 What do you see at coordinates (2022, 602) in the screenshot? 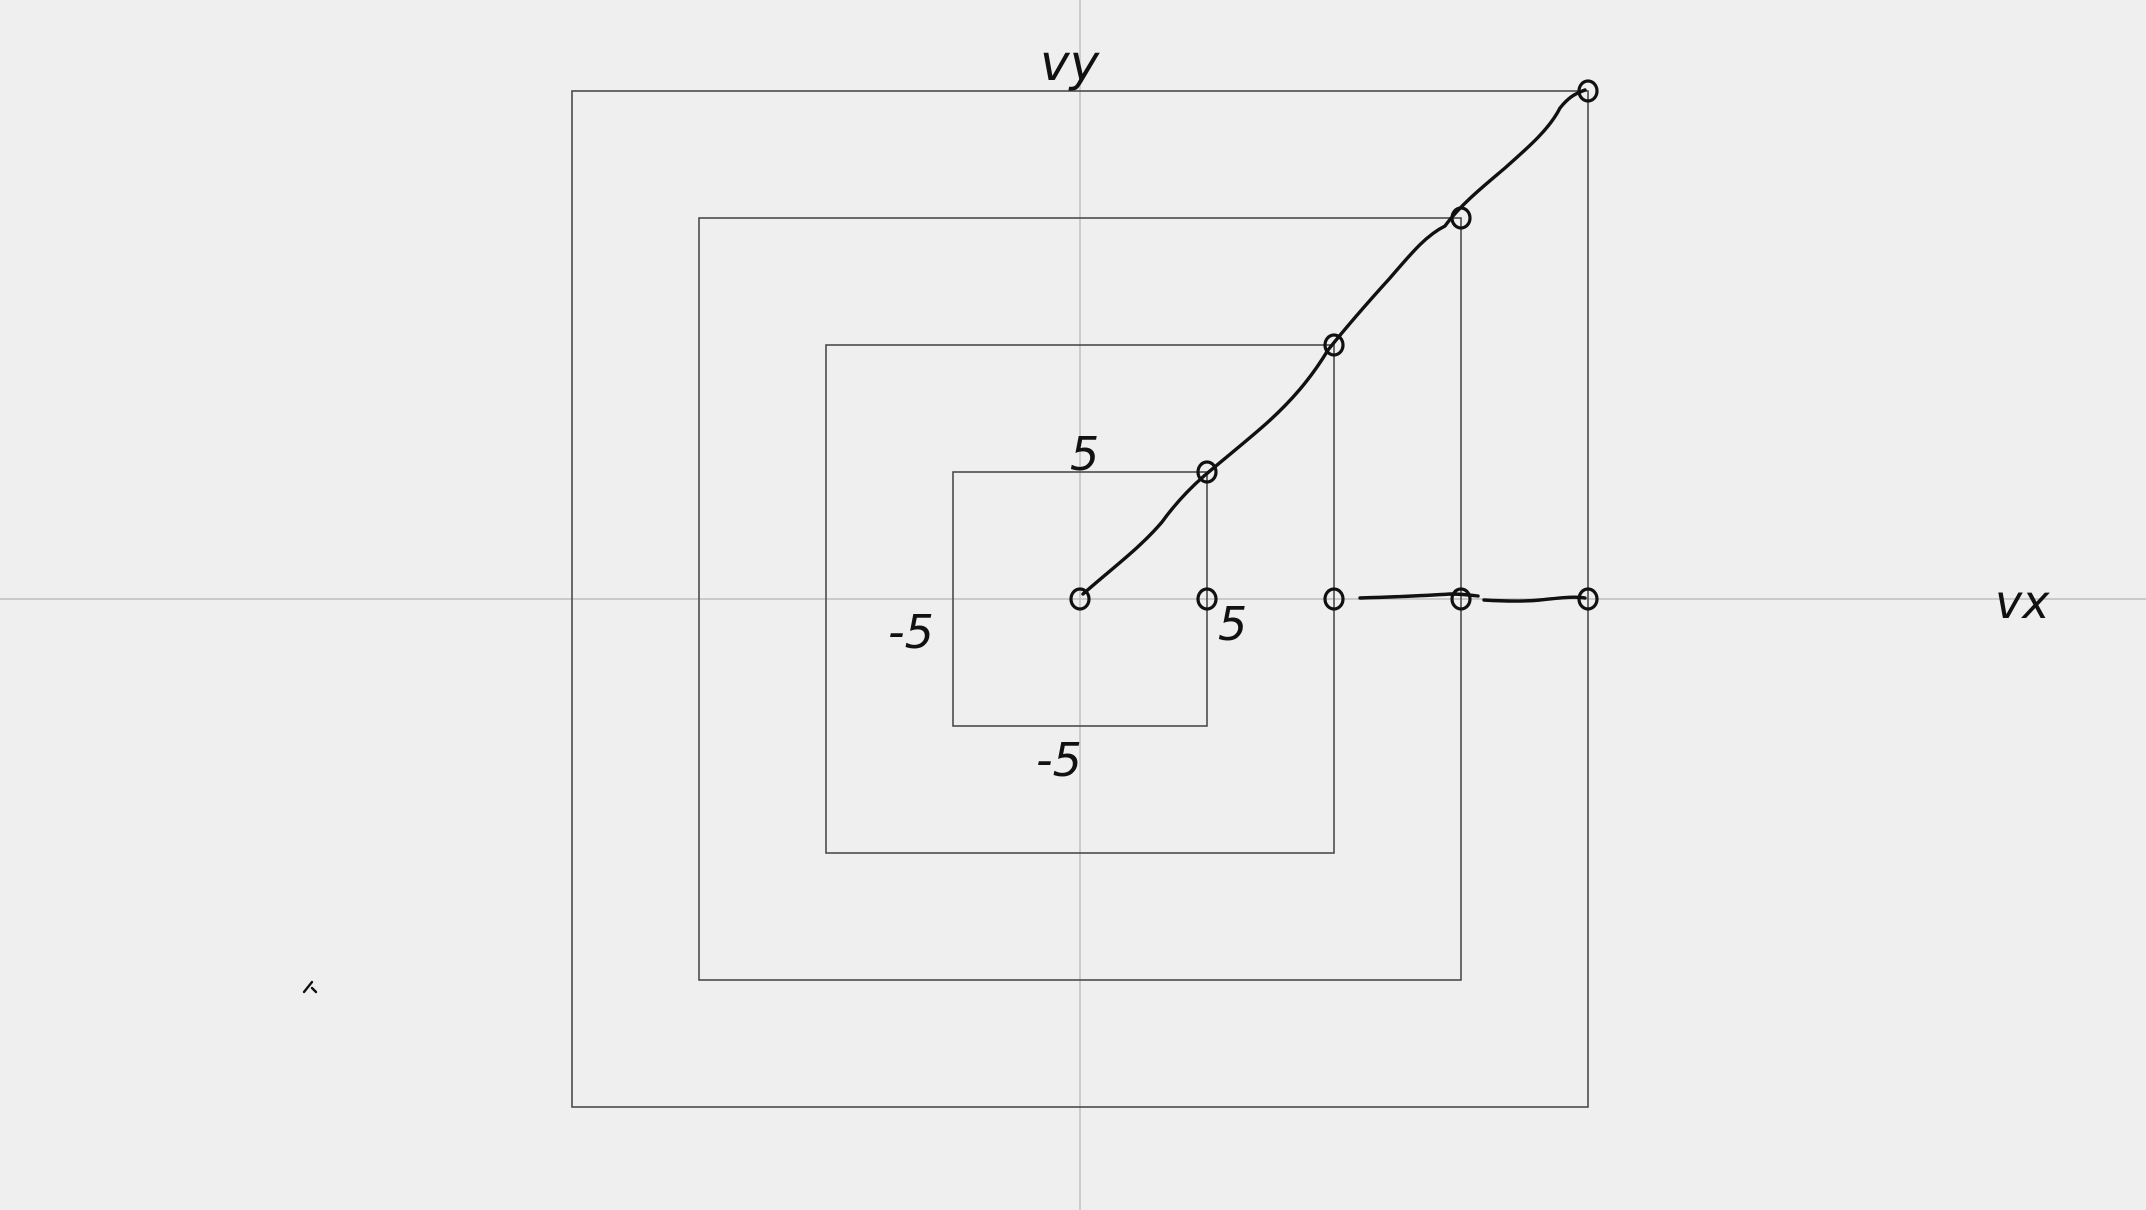
I see `x-axis-label: vx` at bounding box center [2022, 602].